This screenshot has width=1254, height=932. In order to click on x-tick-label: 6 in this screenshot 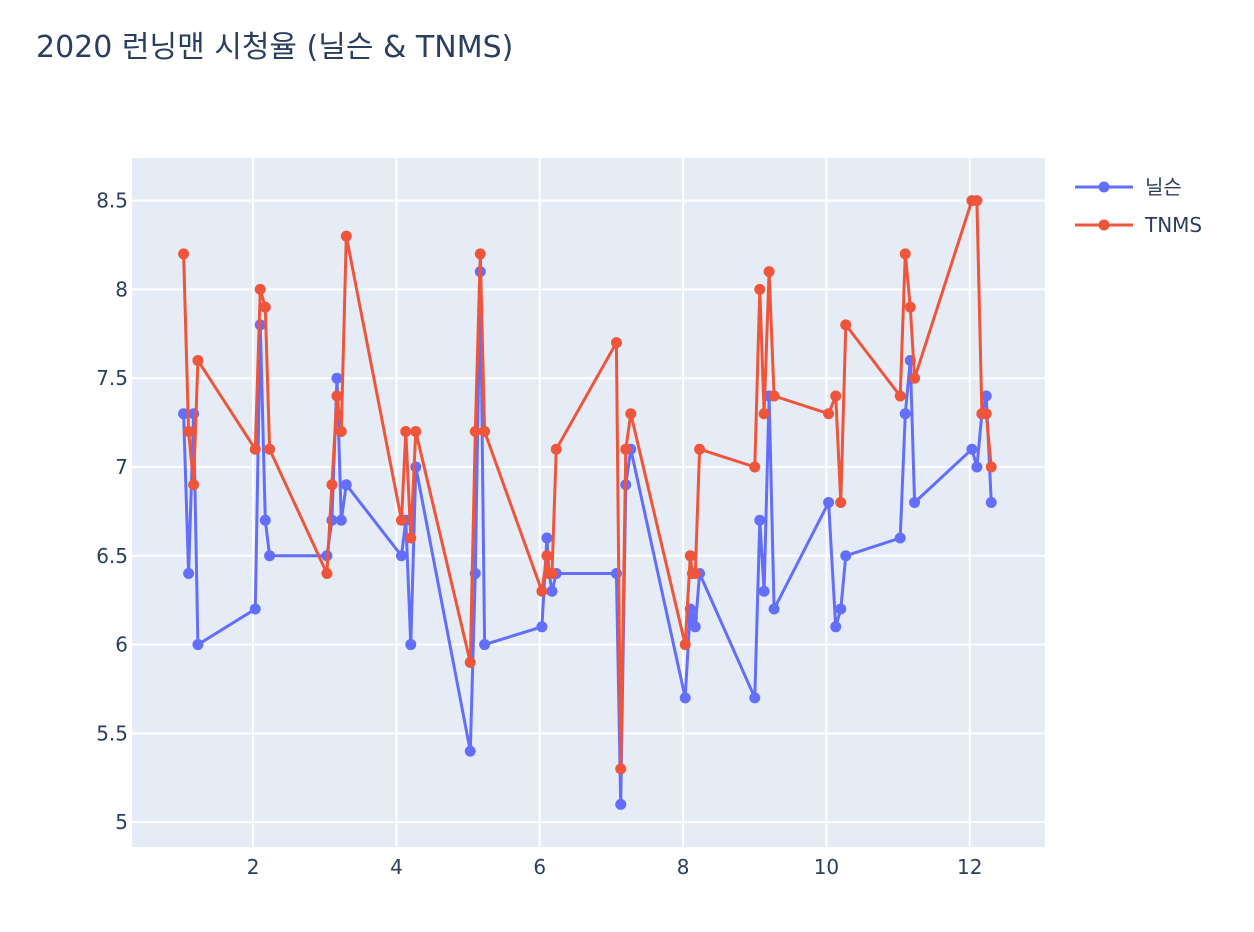, I will do `click(539, 867)`.